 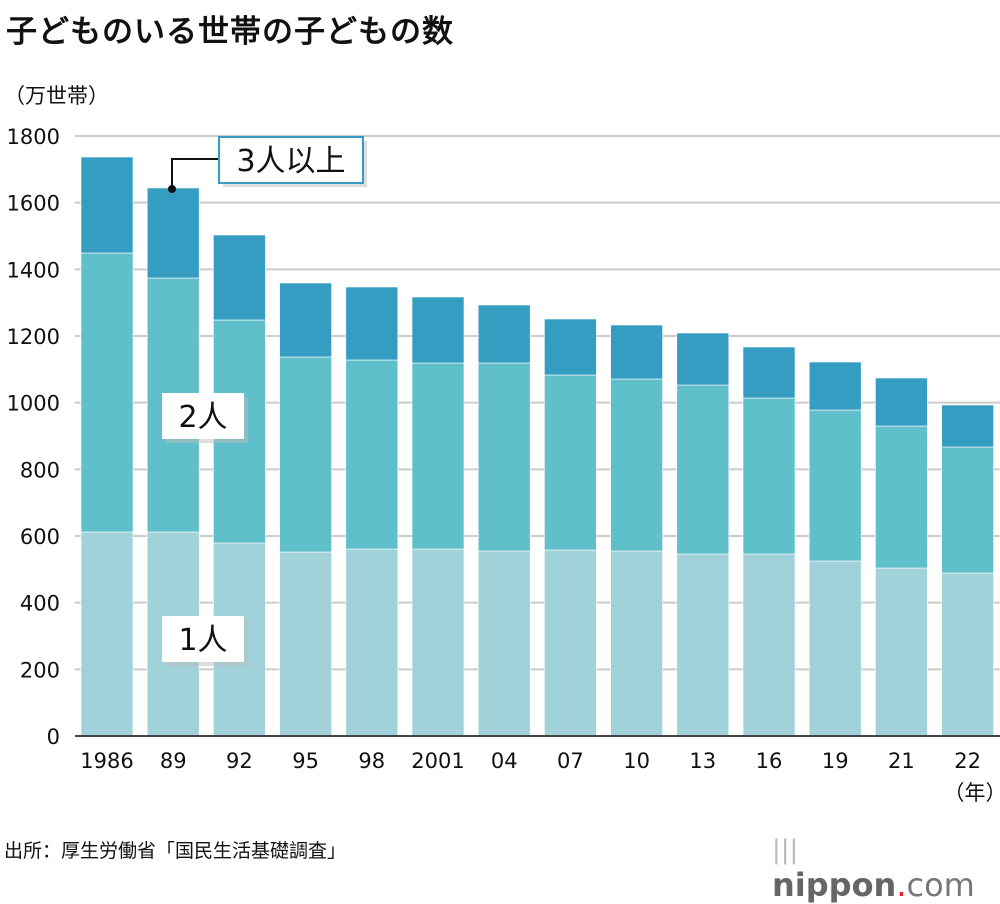 I want to click on y-tick-label: 800, so click(x=40, y=470).